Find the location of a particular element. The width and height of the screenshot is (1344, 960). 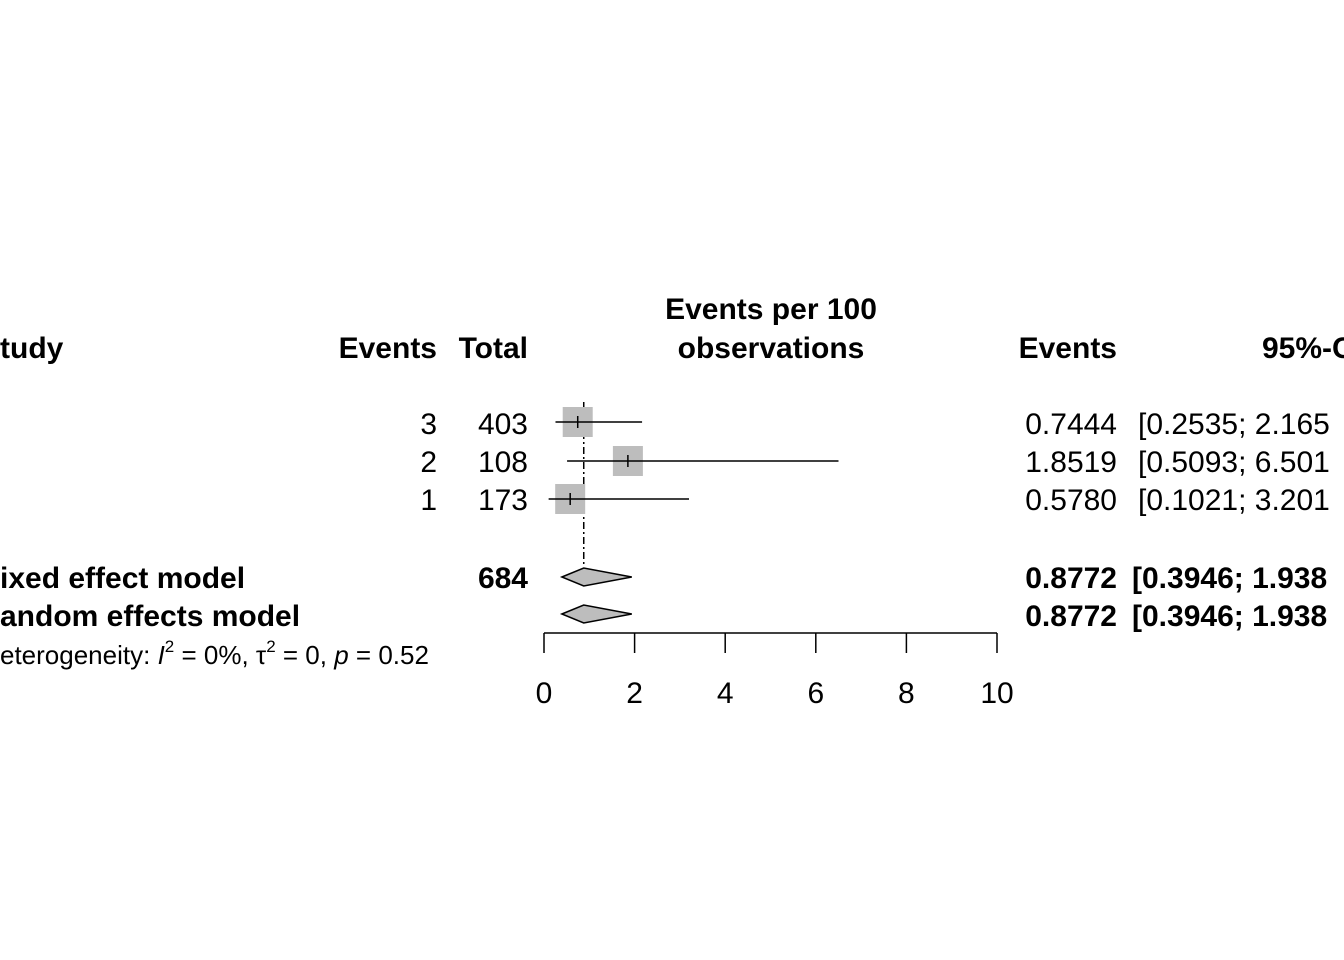

header-events: Events is located at coordinates (388, 348).